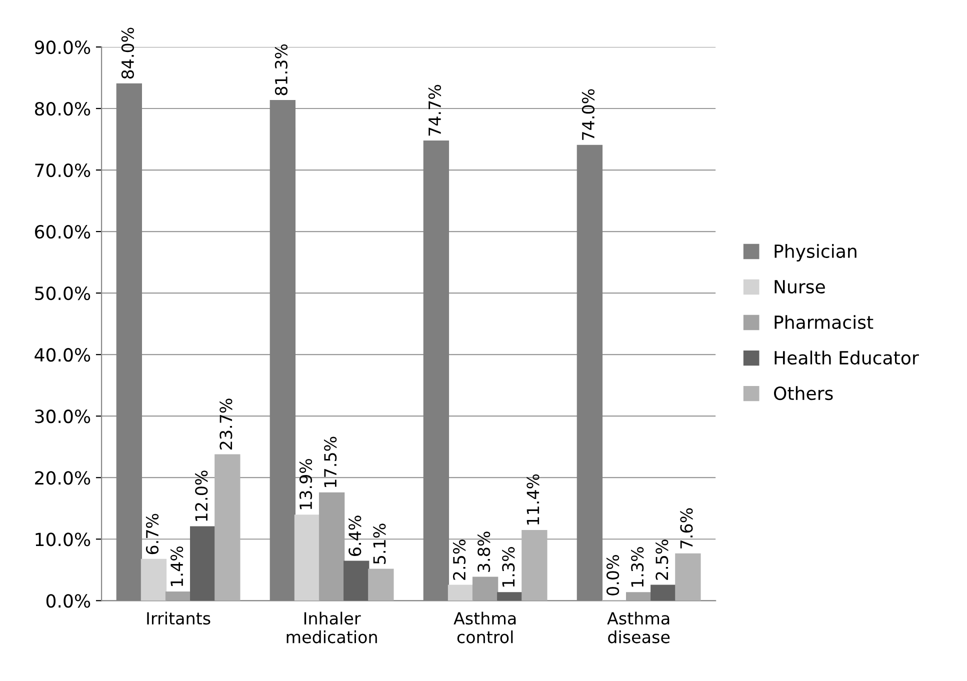 The image size is (967, 681). I want to click on y-tick-label: 90.0%, so click(62, 47).